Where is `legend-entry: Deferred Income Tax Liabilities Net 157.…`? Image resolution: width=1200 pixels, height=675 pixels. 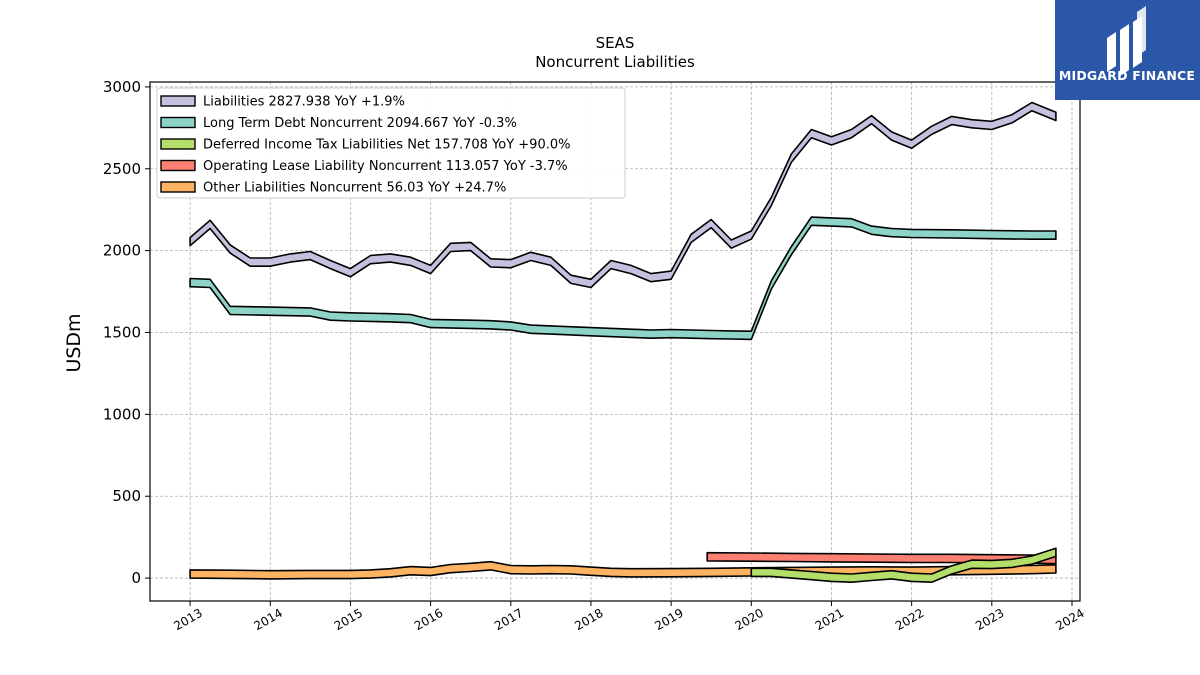
legend-entry: Deferred Income Tax Liabilities Net 157.… is located at coordinates (387, 145).